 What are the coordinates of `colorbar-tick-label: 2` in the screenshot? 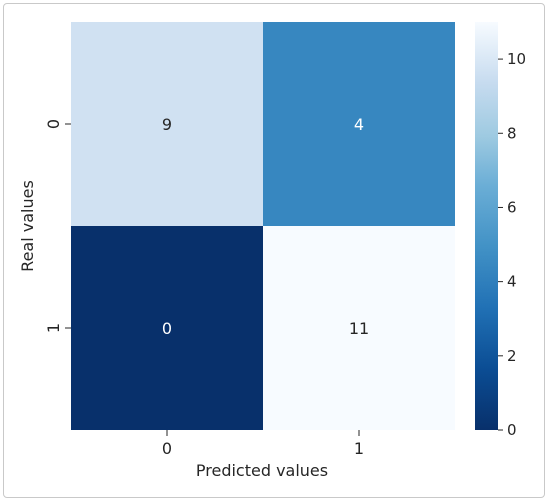 It's located at (512, 356).